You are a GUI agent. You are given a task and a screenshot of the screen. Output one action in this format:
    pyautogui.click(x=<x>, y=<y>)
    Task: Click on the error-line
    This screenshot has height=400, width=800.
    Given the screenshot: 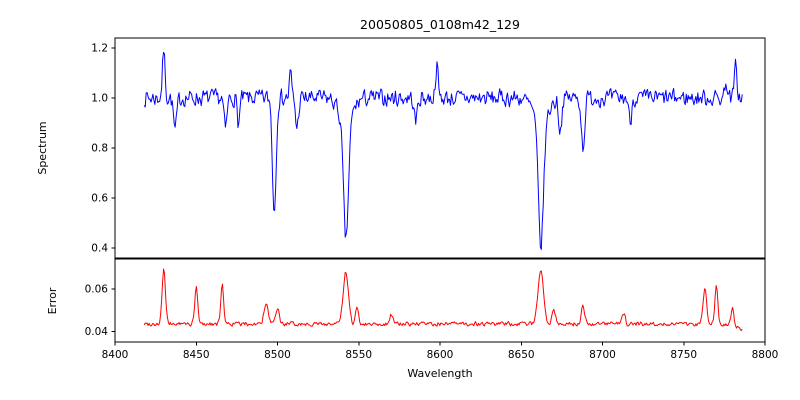 What is the action you would take?
    pyautogui.click(x=443, y=300)
    